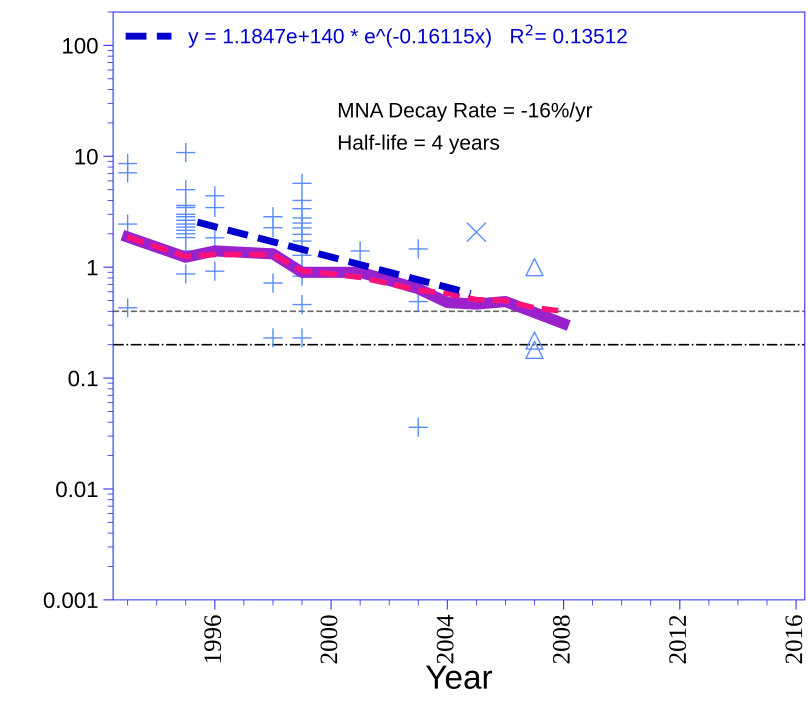 This screenshot has width=808, height=728. Describe the element at coordinates (71, 600) in the screenshot. I see `y-tick-label: 0.001` at that location.